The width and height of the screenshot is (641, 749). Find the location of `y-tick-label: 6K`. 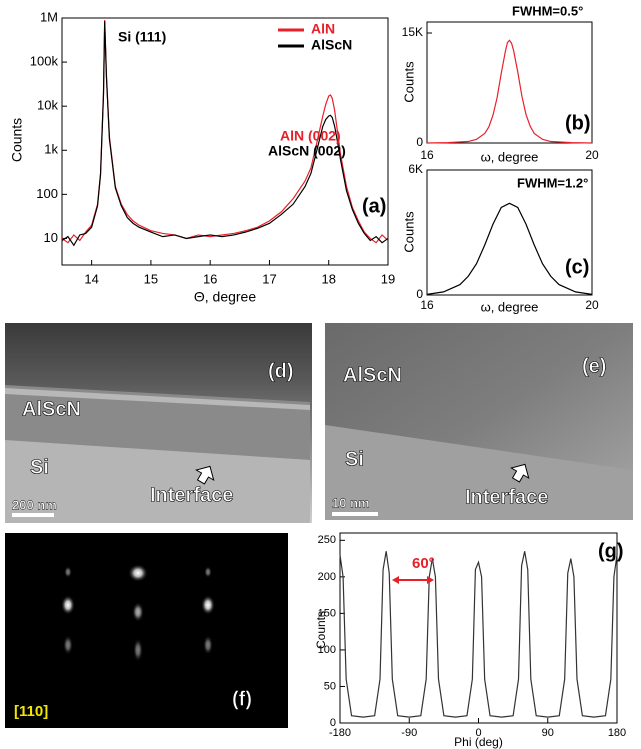

y-tick-label: 6K is located at coordinates (415, 169).